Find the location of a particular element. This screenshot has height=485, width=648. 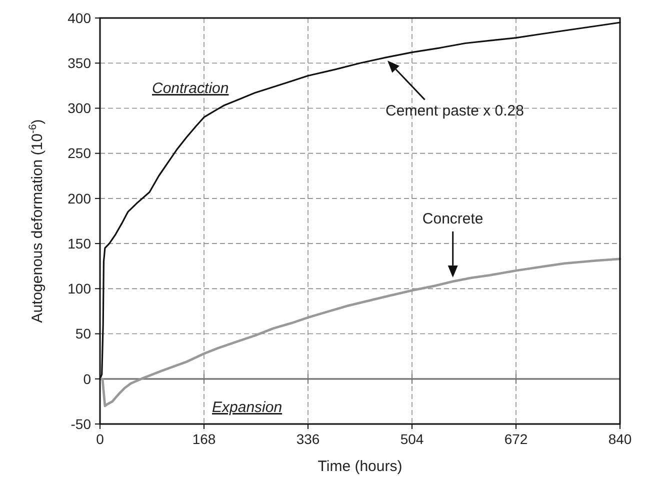

text: Concrete is located at coordinates (453, 219).